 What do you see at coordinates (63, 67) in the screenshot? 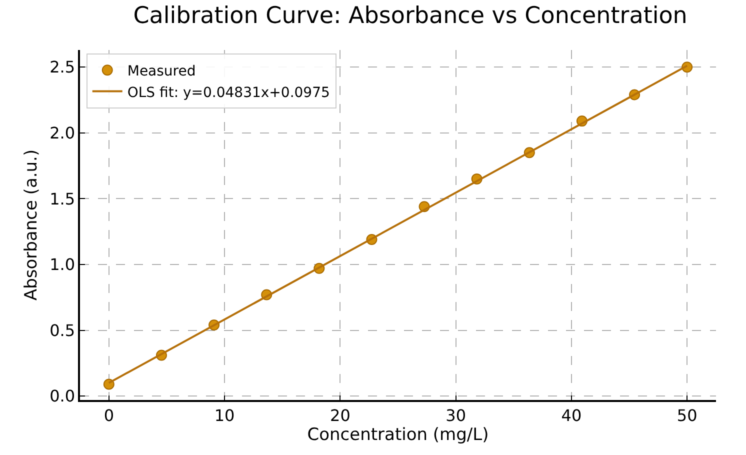
I see `y-tick-label: 2.5` at bounding box center [63, 67].